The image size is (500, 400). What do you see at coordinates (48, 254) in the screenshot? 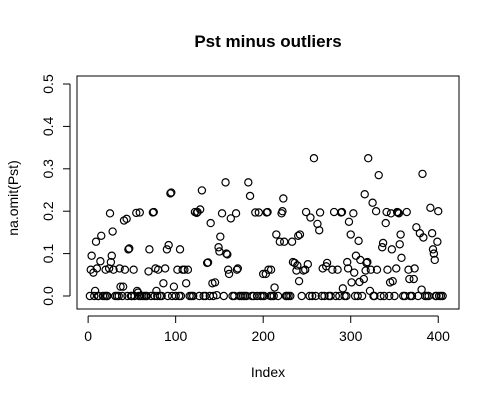
I see `y-tick-label: 0.1` at bounding box center [48, 254].